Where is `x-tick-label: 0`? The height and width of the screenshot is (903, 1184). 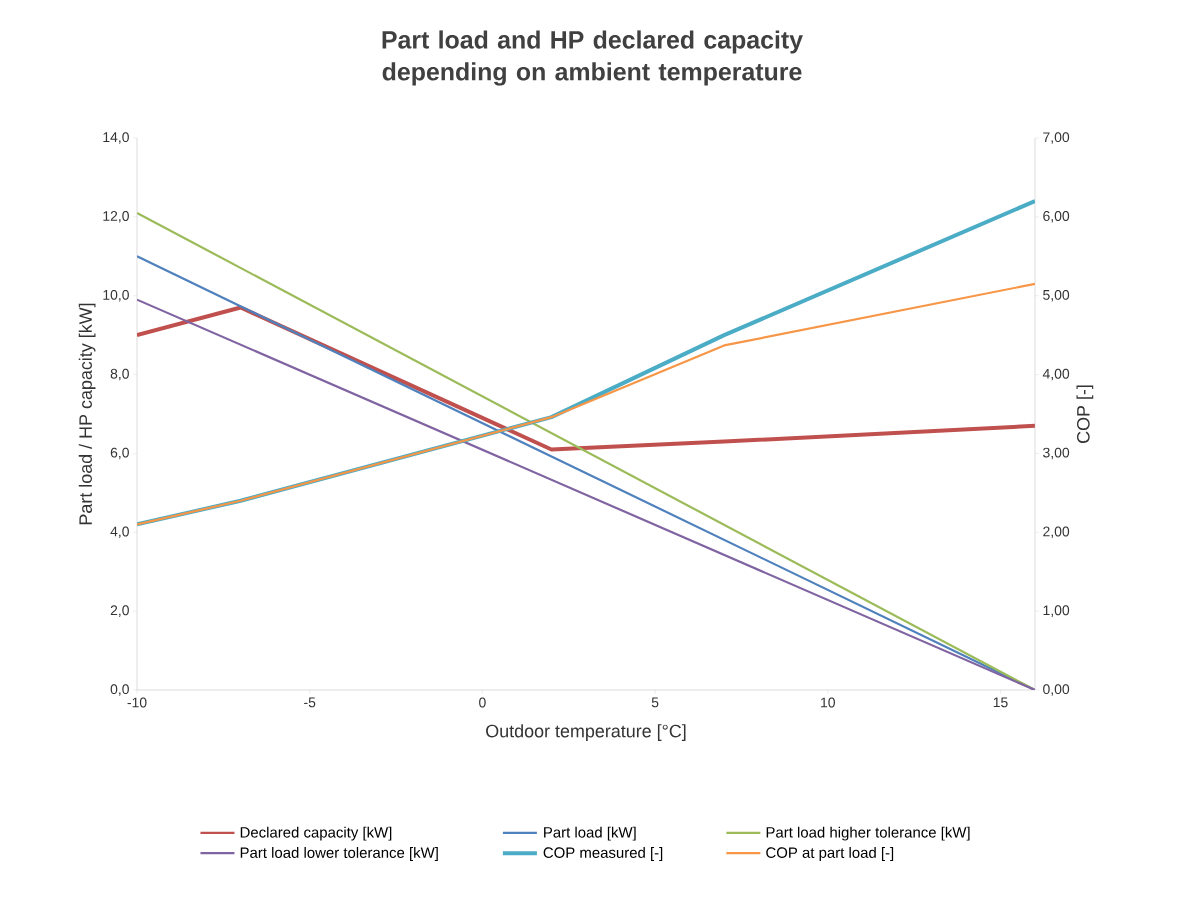 x-tick-label: 0 is located at coordinates (482, 702).